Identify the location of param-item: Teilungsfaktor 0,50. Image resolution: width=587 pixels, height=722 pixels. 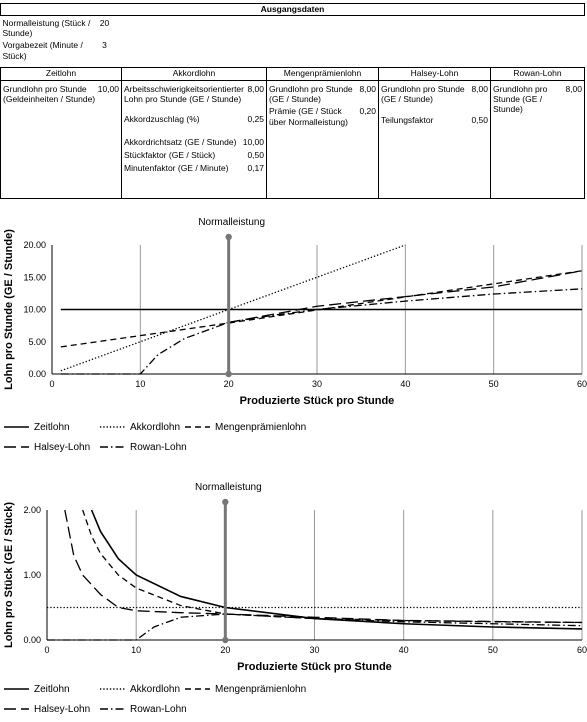
(434, 120).